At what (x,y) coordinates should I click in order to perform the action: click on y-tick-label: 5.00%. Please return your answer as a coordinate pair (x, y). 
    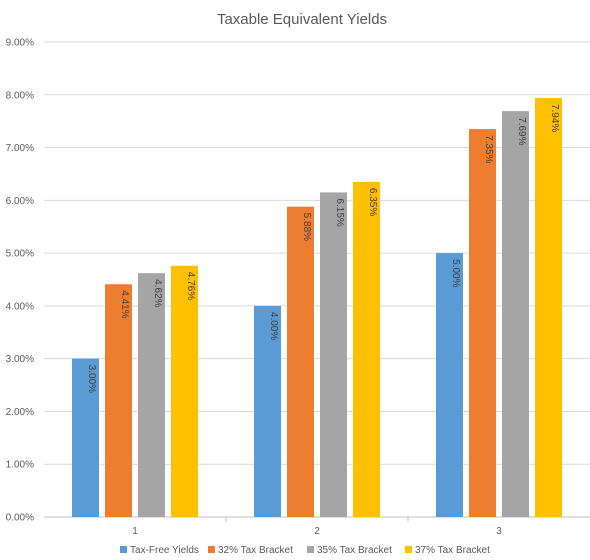
    Looking at the image, I should click on (20, 254).